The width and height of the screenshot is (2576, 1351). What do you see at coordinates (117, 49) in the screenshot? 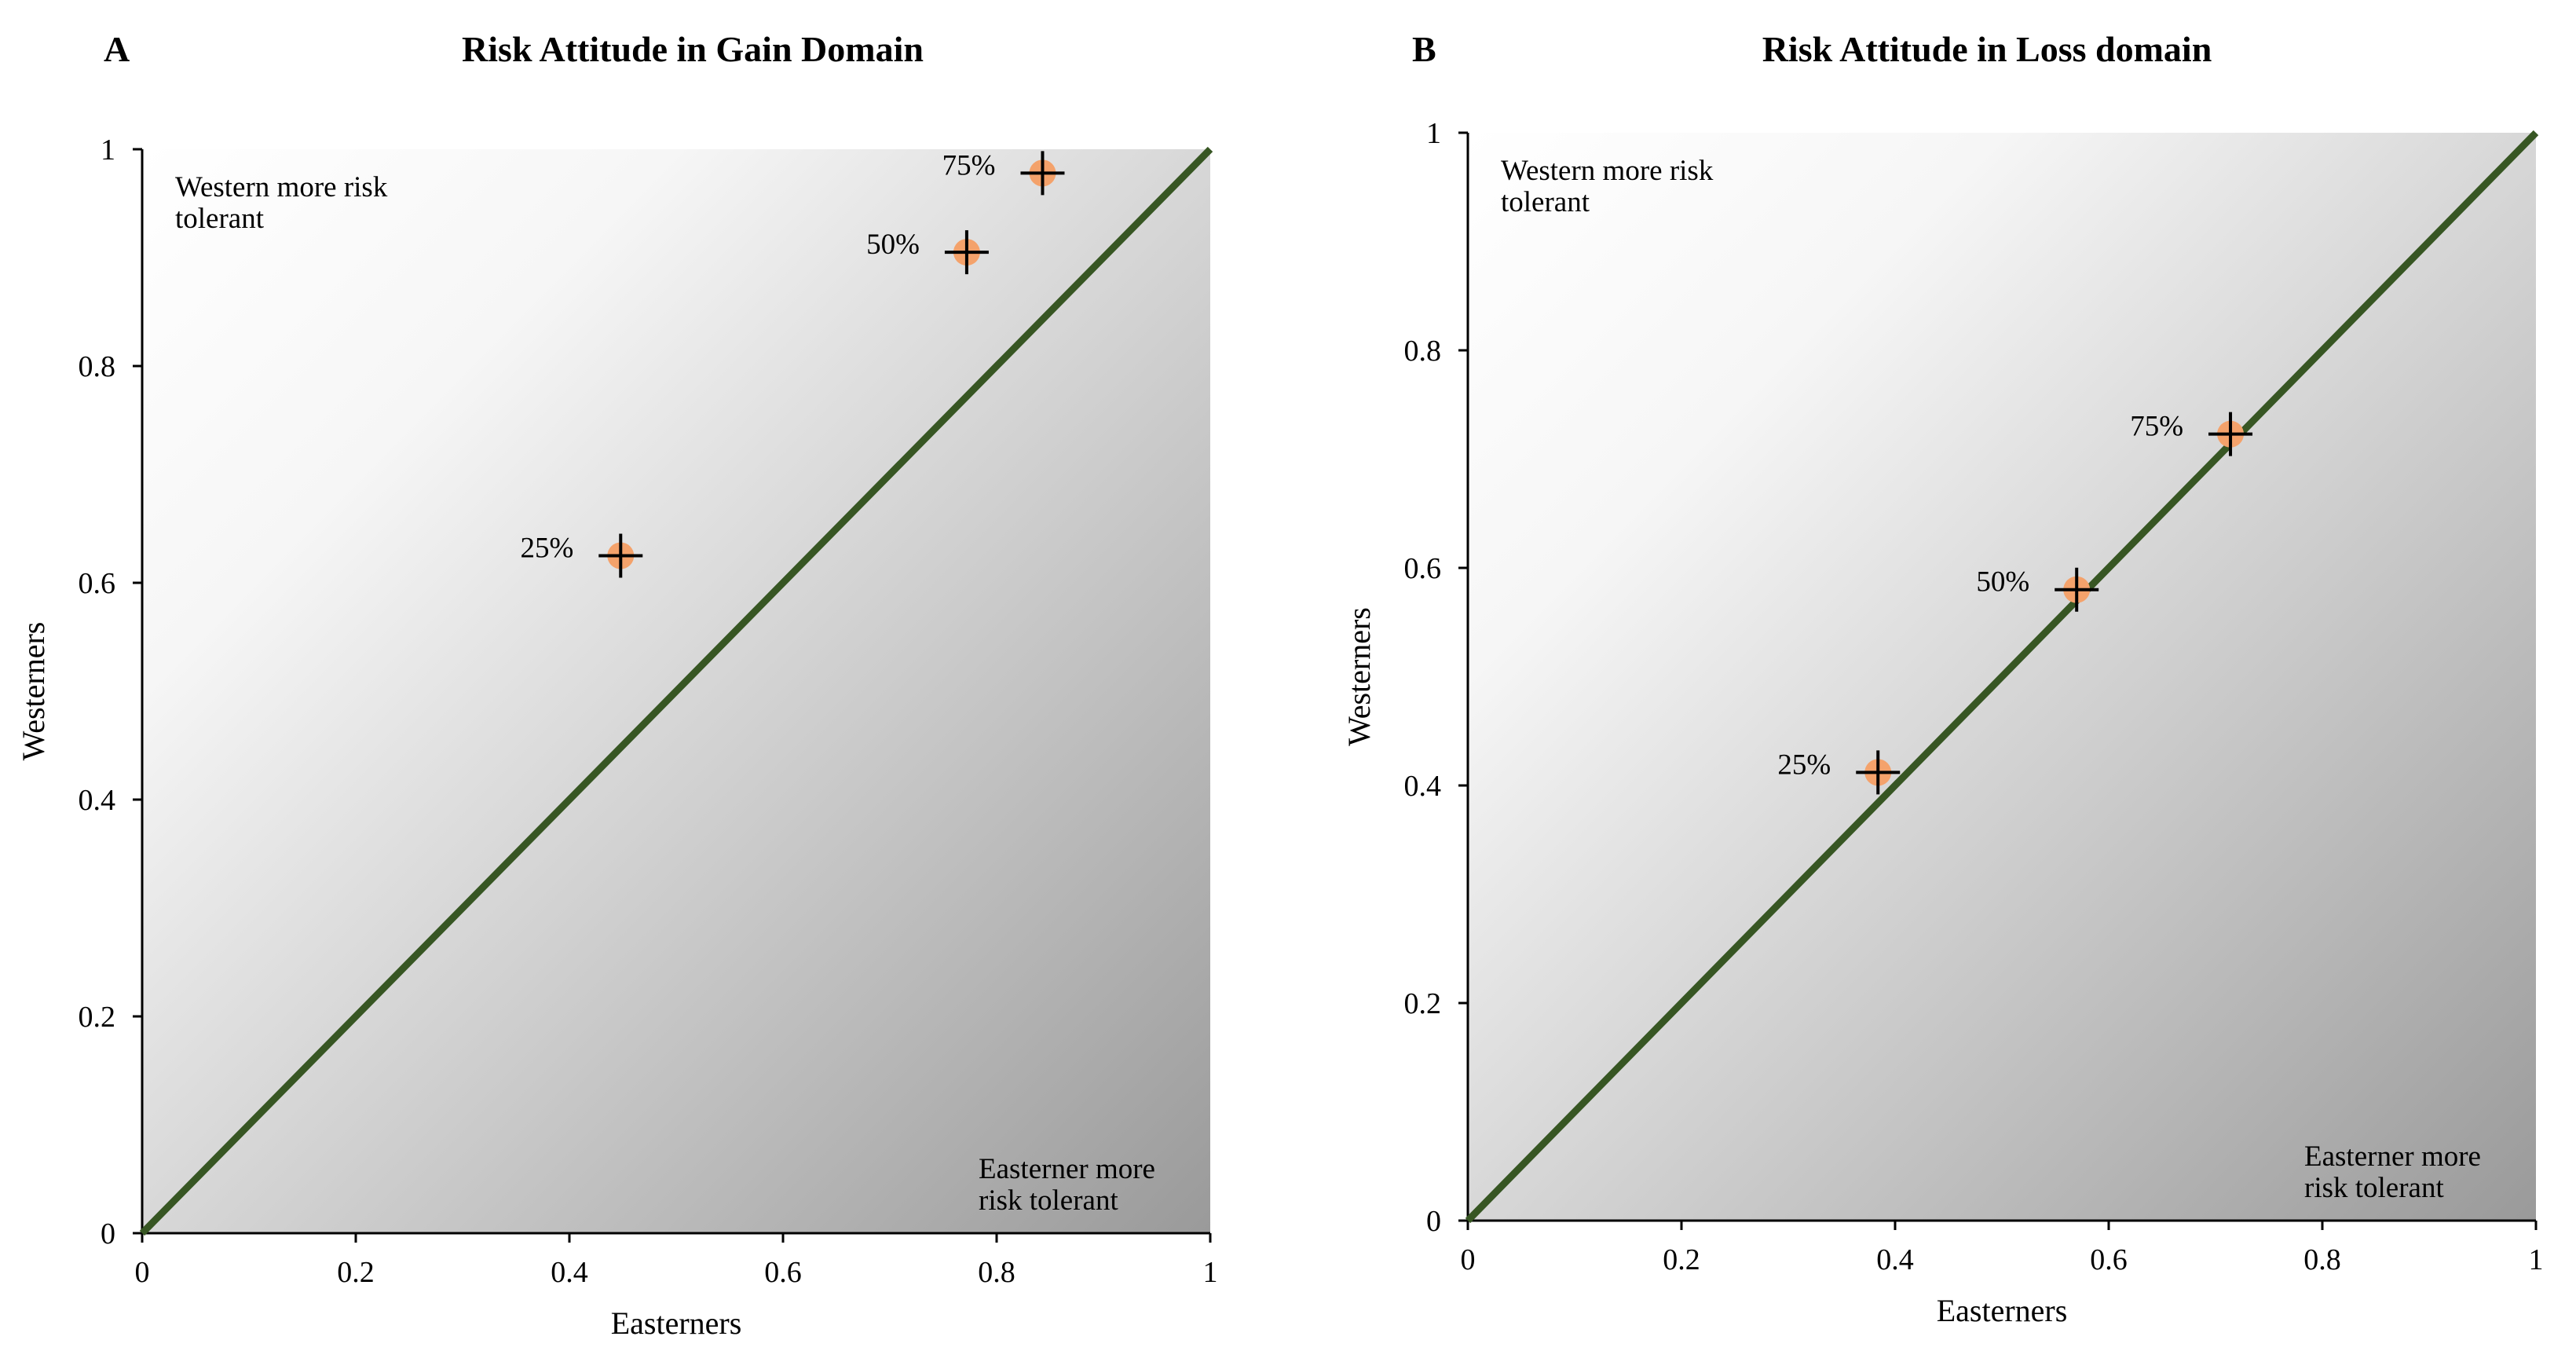
I see `panel-letter: A` at bounding box center [117, 49].